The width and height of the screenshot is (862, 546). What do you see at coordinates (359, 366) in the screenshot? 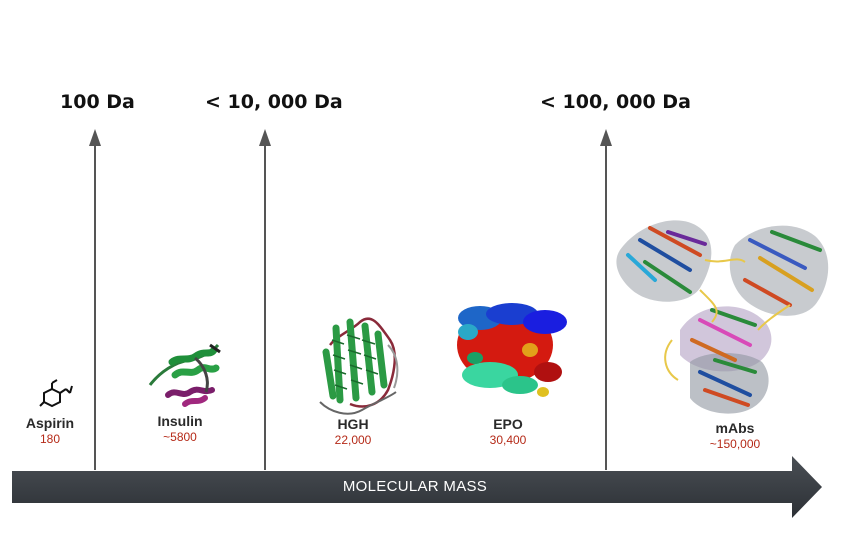
I see `hgh-structure-image` at bounding box center [359, 366].